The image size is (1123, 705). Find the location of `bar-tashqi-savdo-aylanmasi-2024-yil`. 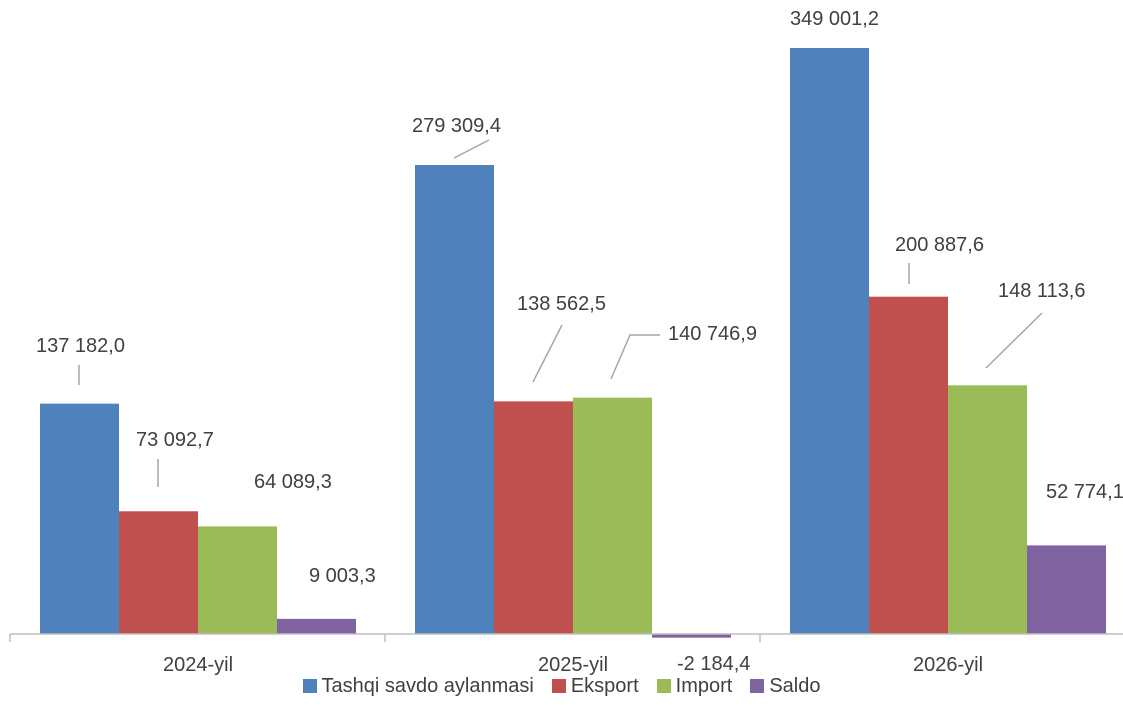

bar-tashqi-savdo-aylanmasi-2024-yil is located at coordinates (79, 518).